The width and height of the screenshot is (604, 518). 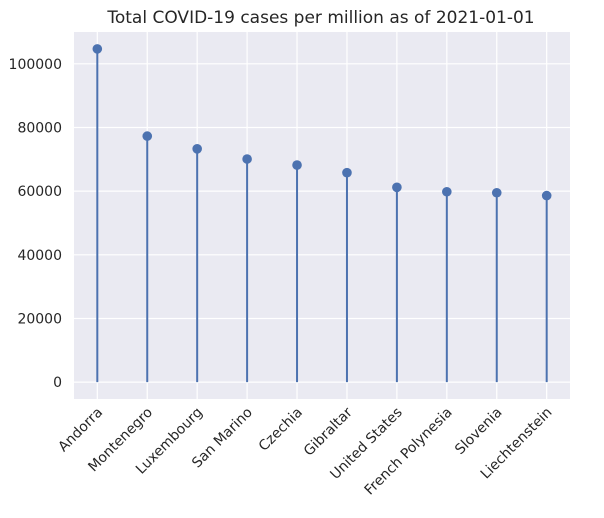 I want to click on y-axis-ticks: 0 20000 40000 60000 80000 100000, so click(x=35, y=224).